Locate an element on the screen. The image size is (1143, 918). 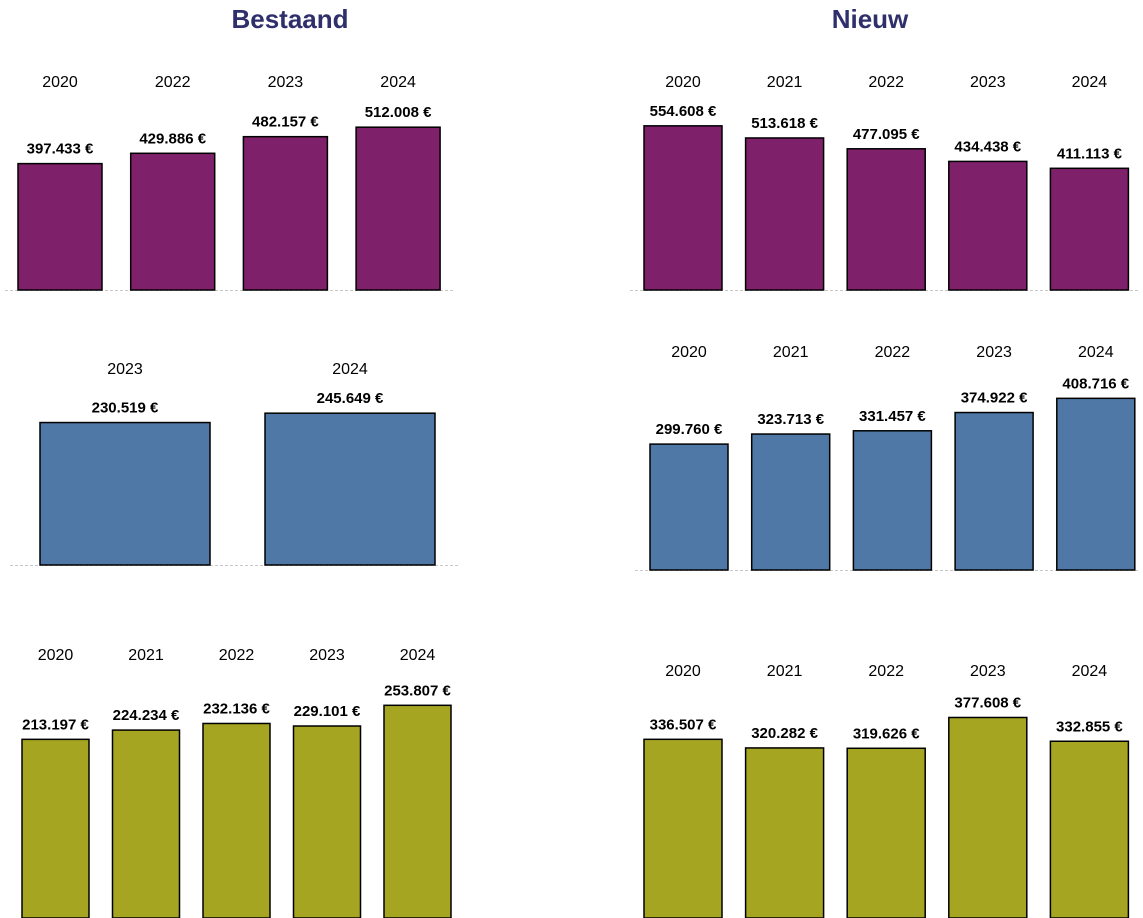
data-label: 230.519 € is located at coordinates (125, 408).